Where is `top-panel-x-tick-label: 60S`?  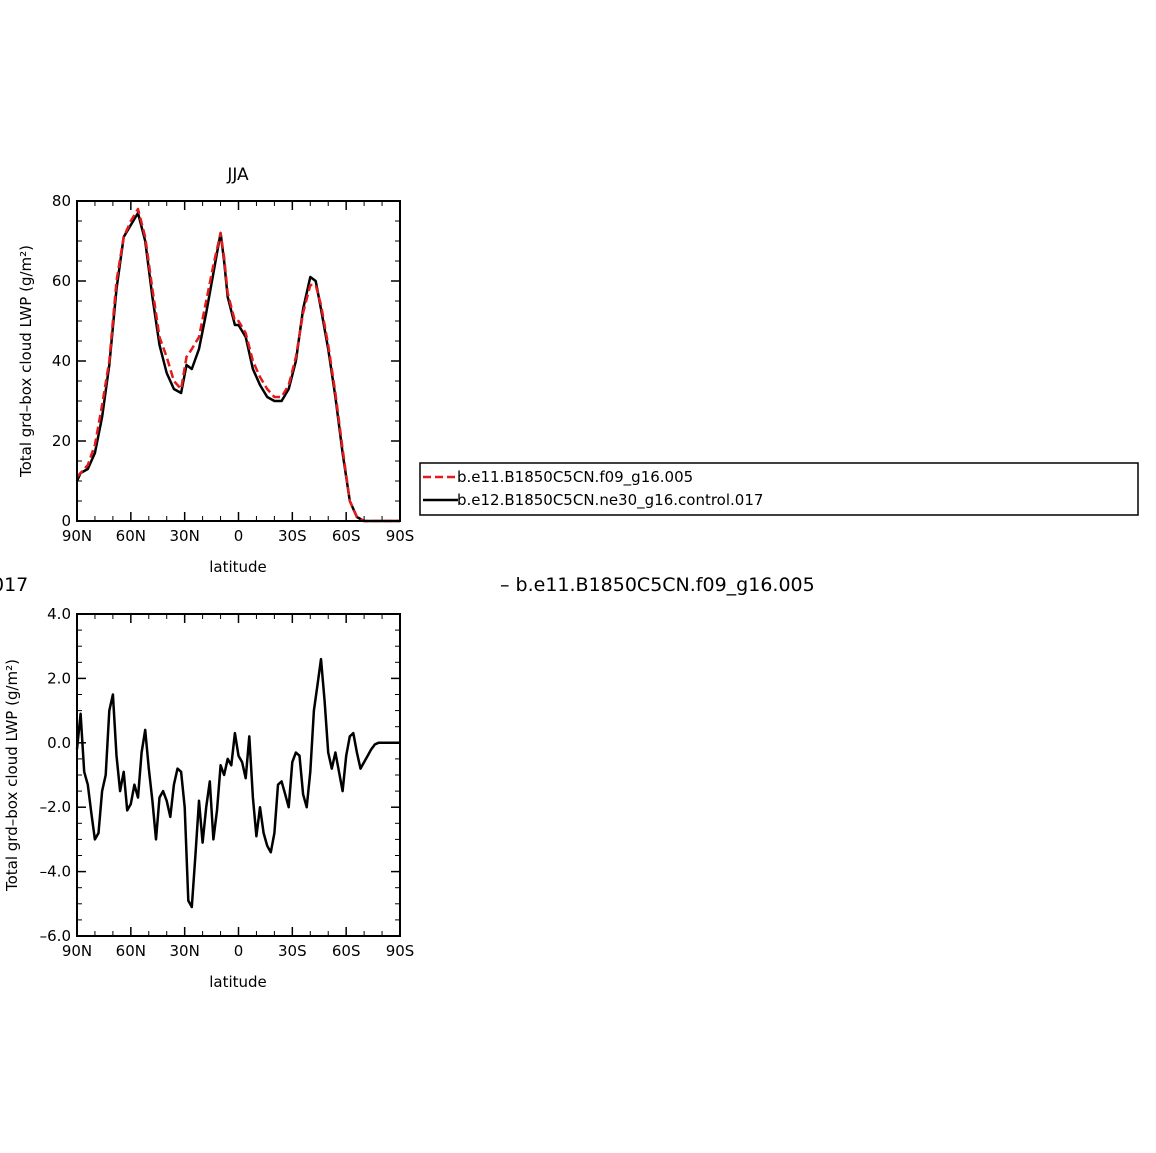 top-panel-x-tick-label: 60S is located at coordinates (346, 536).